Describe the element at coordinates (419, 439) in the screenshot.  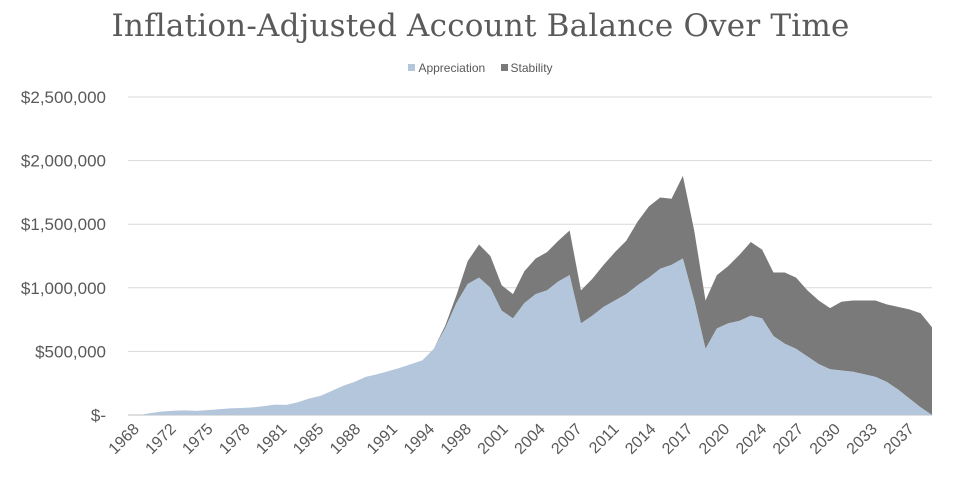
I see `x-tick-label-1994: 1994` at that location.